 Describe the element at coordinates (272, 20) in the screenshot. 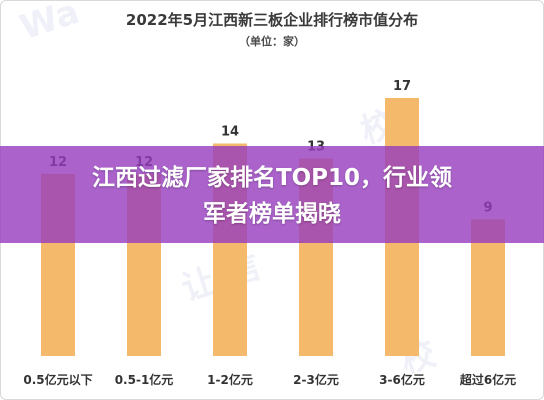

I see `chart-title: 2022年5月江西新三板企业排行榜市值分布` at that location.